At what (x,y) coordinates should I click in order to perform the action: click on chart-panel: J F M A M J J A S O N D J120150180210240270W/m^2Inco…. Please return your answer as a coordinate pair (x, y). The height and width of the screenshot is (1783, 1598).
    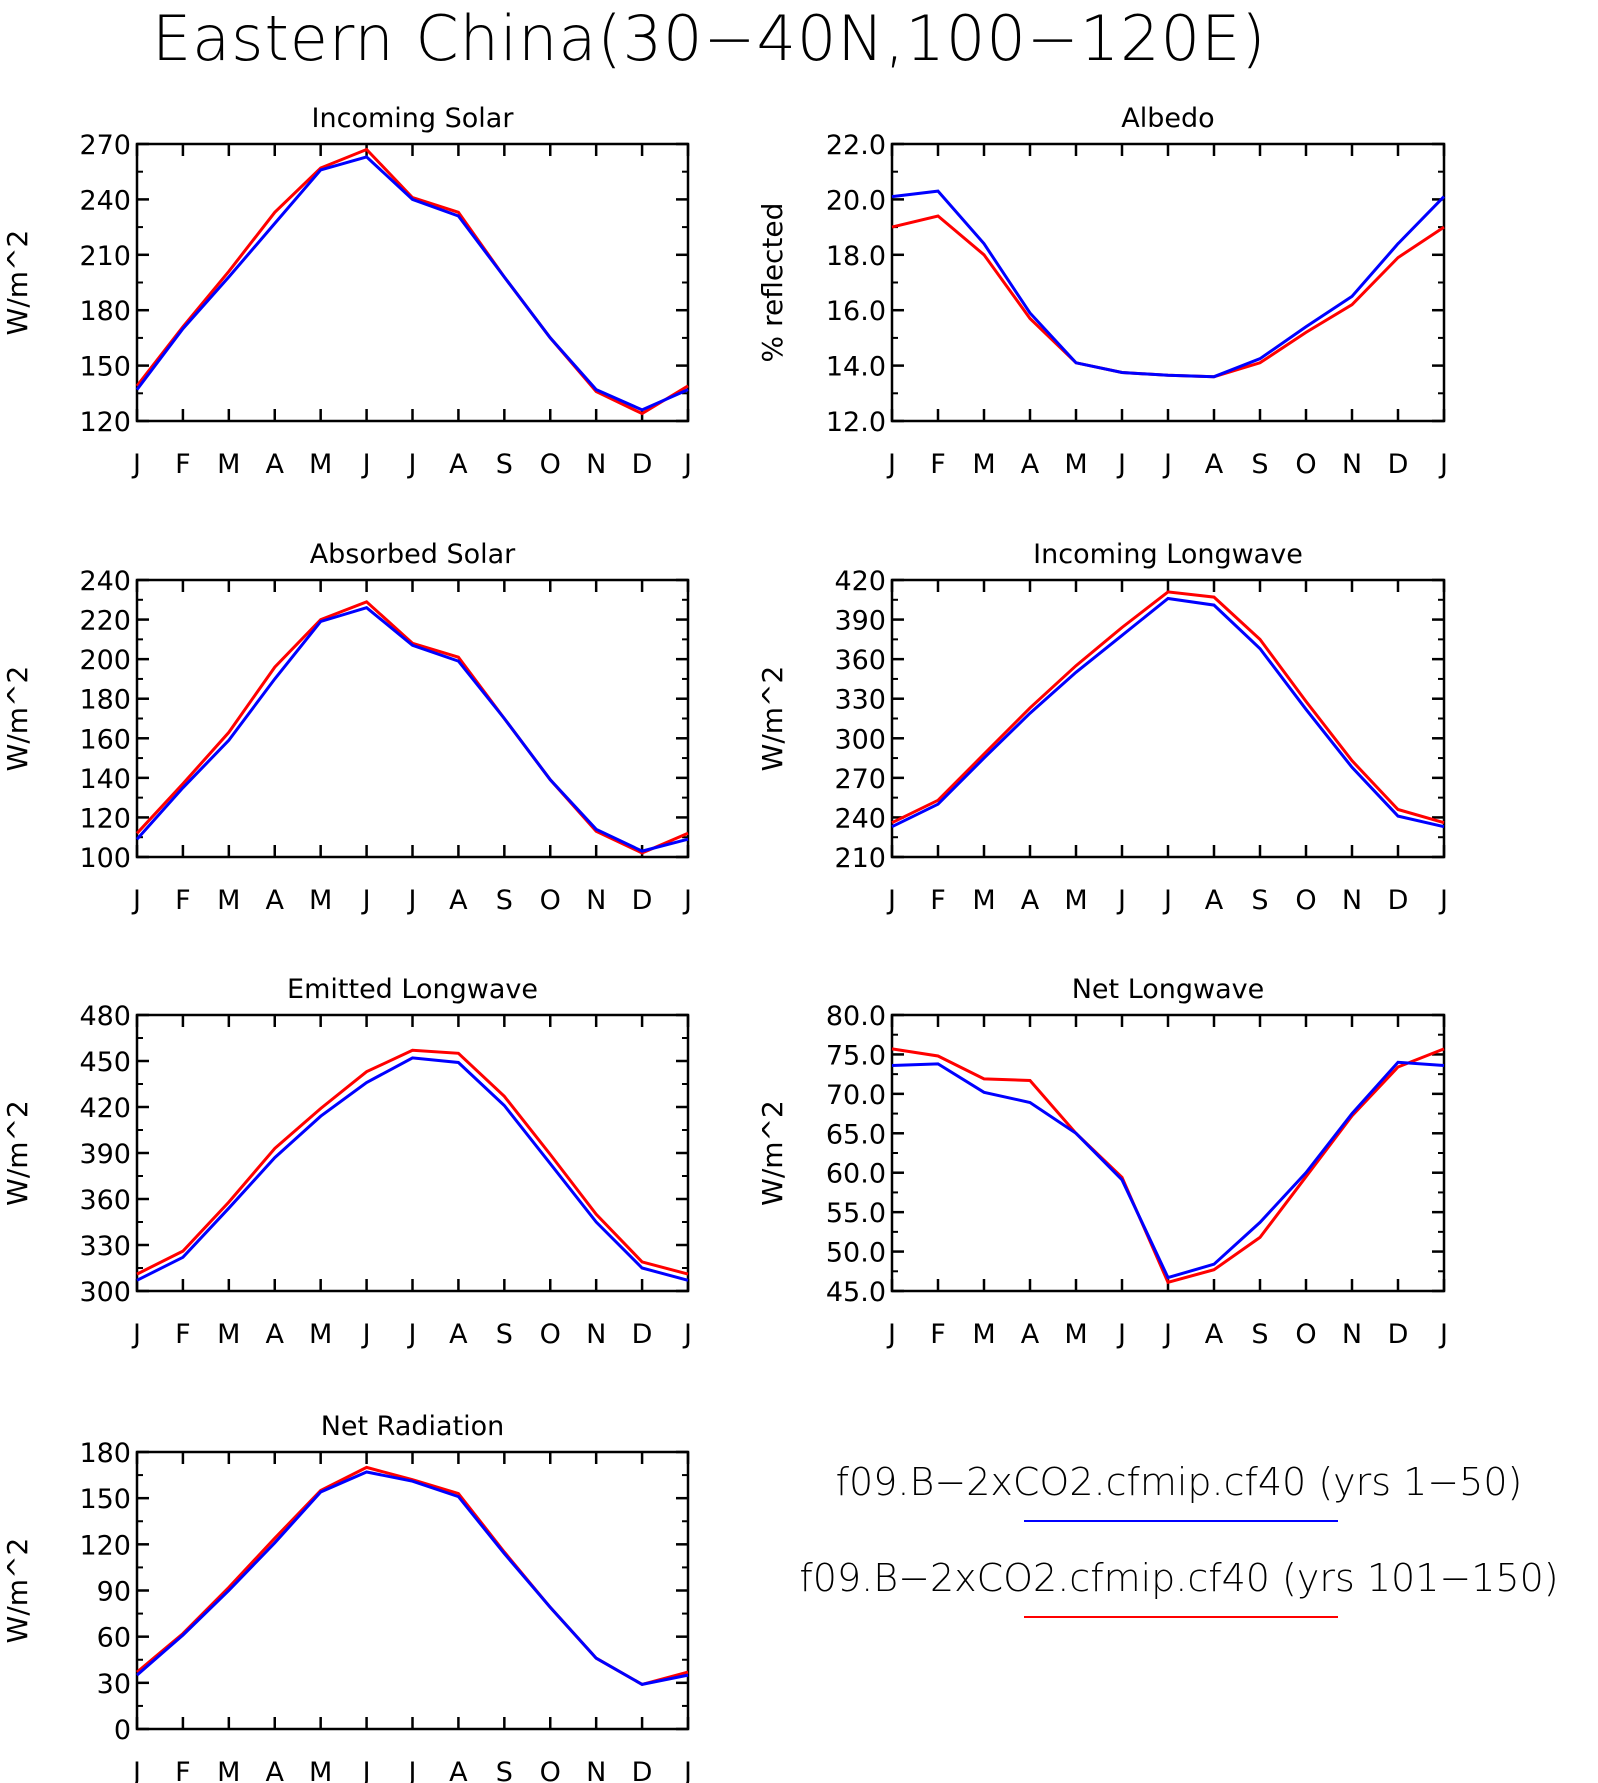
    Looking at the image, I should click on (346, 291).